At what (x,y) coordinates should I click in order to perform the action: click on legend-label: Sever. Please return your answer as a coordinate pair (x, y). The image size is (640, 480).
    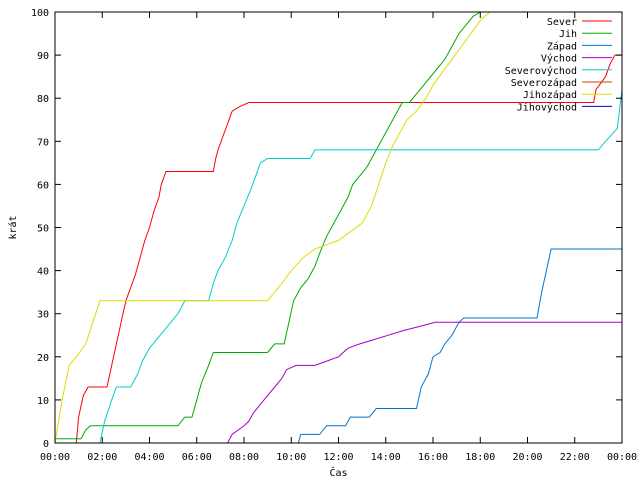
    Looking at the image, I should click on (562, 22).